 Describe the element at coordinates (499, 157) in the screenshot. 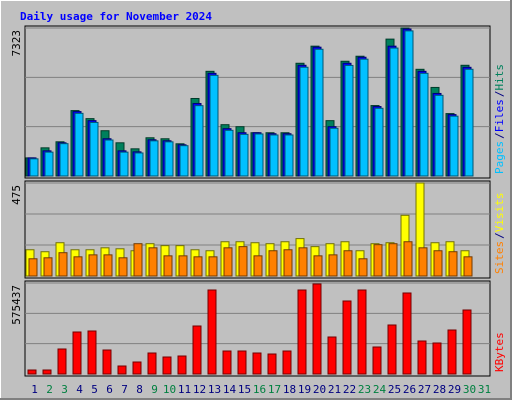

I see `legend-label: Pages` at that location.